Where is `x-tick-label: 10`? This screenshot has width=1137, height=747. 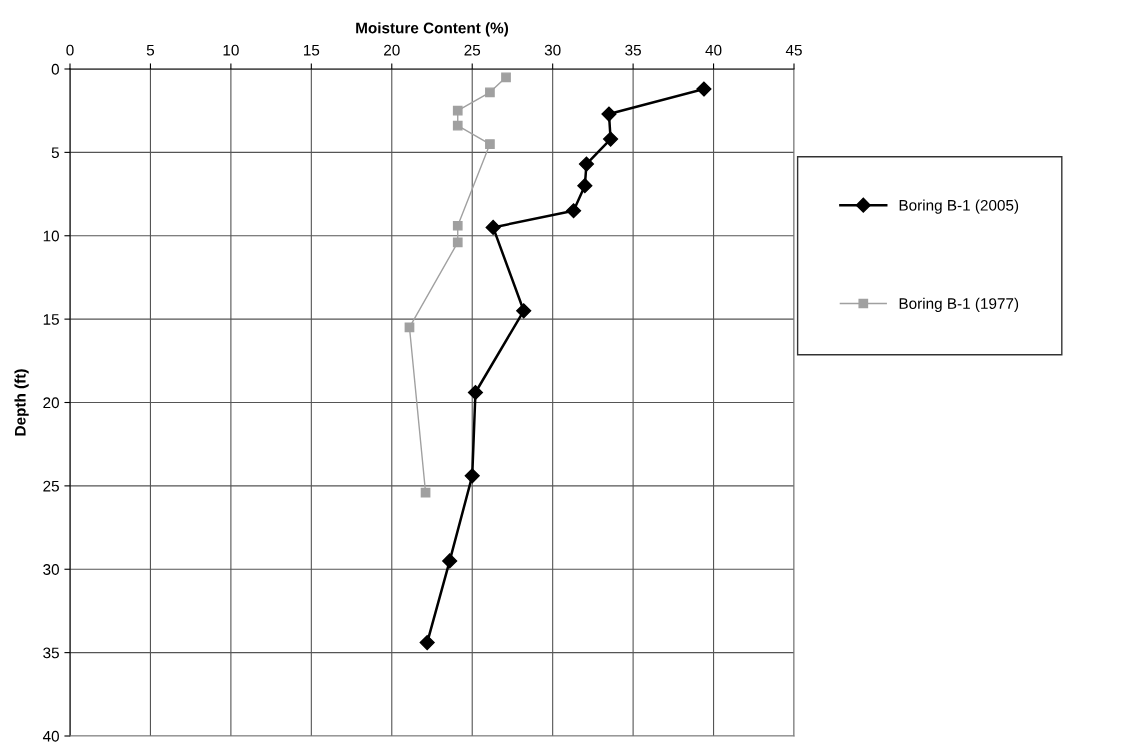 x-tick-label: 10 is located at coordinates (231, 50).